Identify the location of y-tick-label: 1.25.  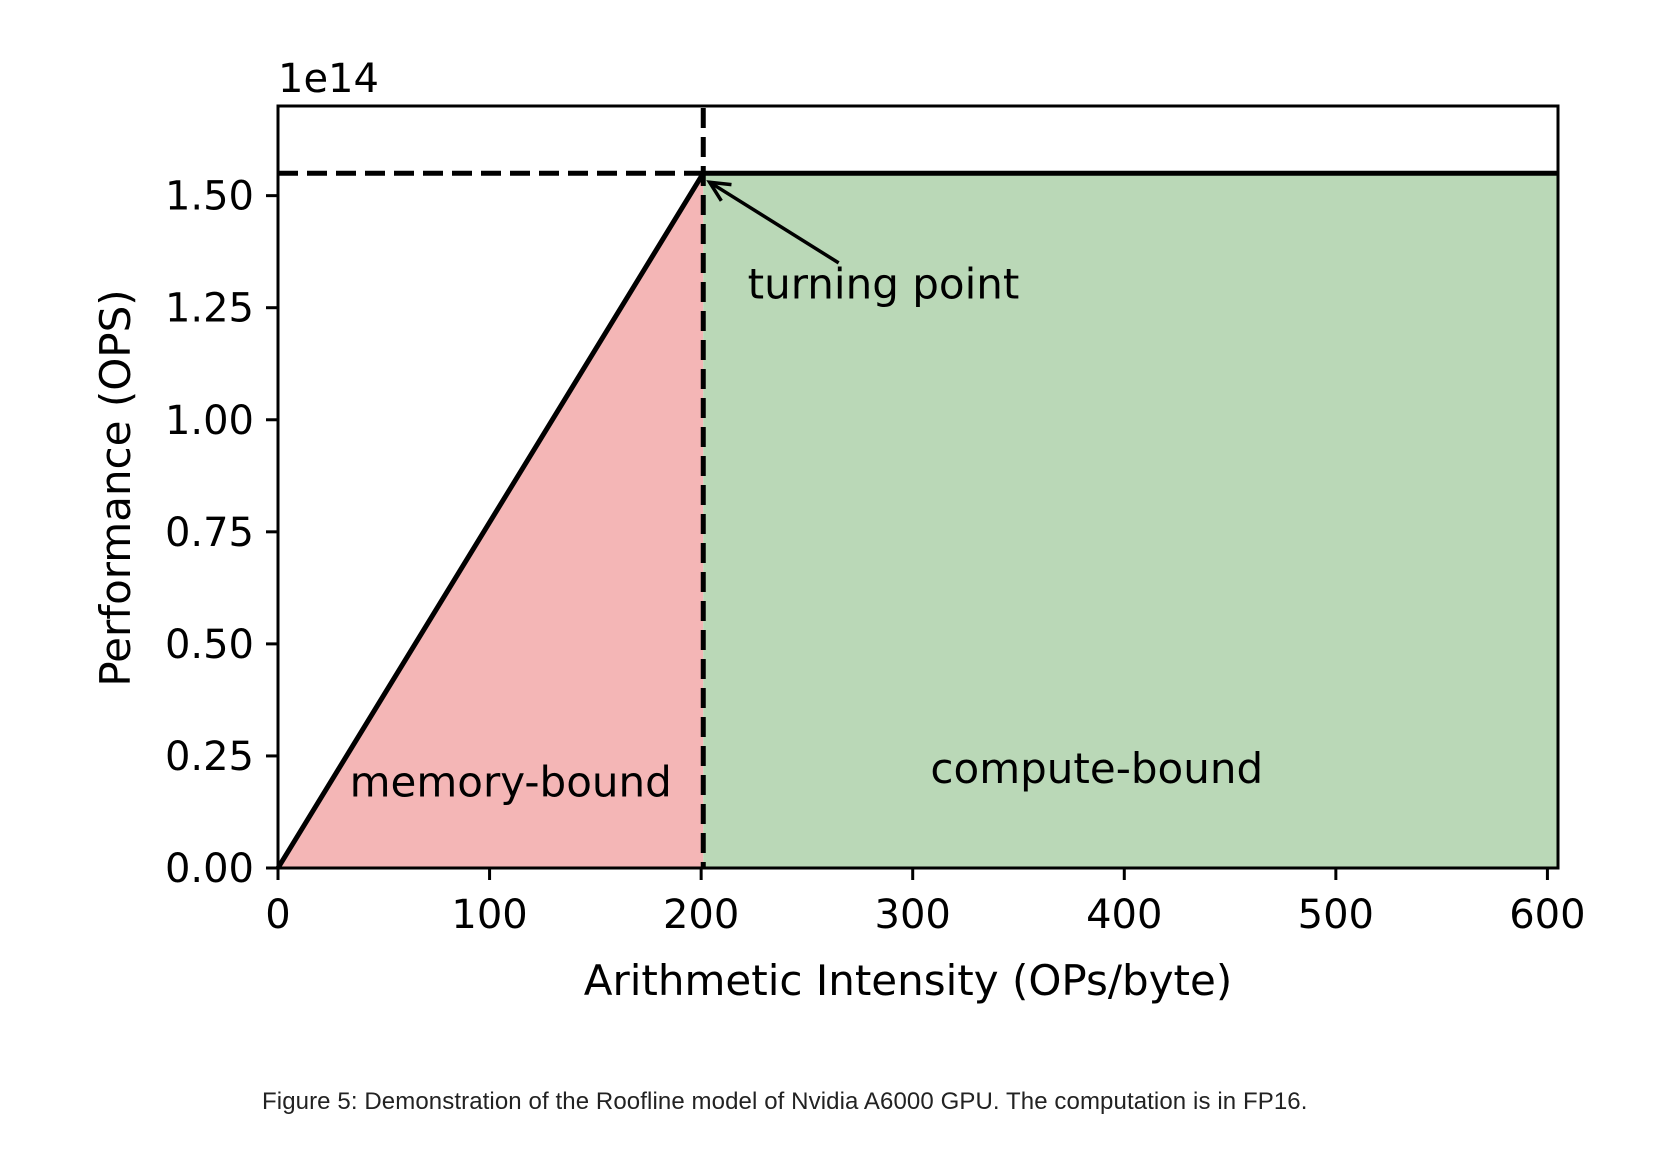
(209, 309).